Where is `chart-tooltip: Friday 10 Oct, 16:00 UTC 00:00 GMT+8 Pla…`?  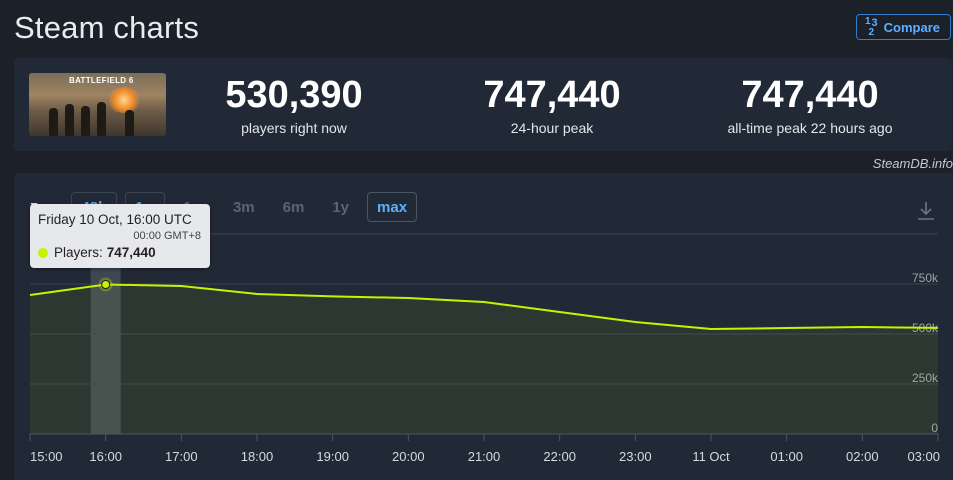
chart-tooltip: Friday 10 Oct, 16:00 UTC 00:00 GMT+8 Pla… is located at coordinates (120, 236).